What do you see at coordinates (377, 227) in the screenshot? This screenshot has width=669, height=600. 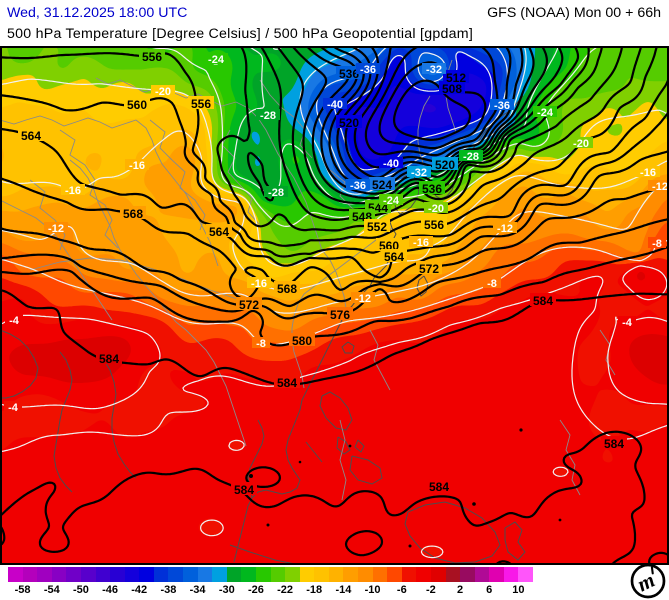 I see `svg-text: 552` at bounding box center [377, 227].